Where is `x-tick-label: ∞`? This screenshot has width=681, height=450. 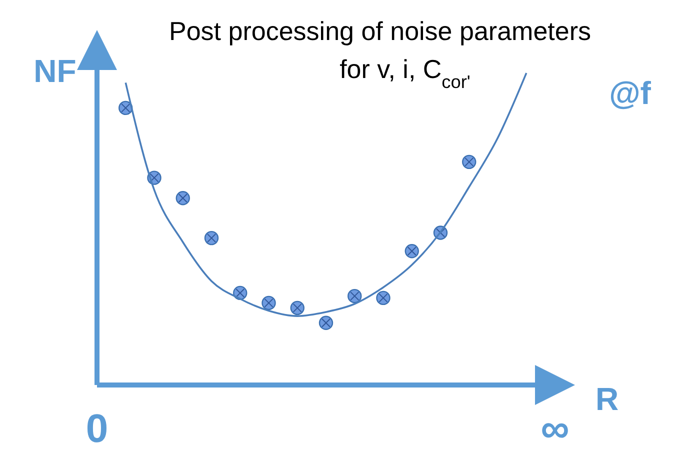 x-tick-label: ∞ is located at coordinates (555, 428).